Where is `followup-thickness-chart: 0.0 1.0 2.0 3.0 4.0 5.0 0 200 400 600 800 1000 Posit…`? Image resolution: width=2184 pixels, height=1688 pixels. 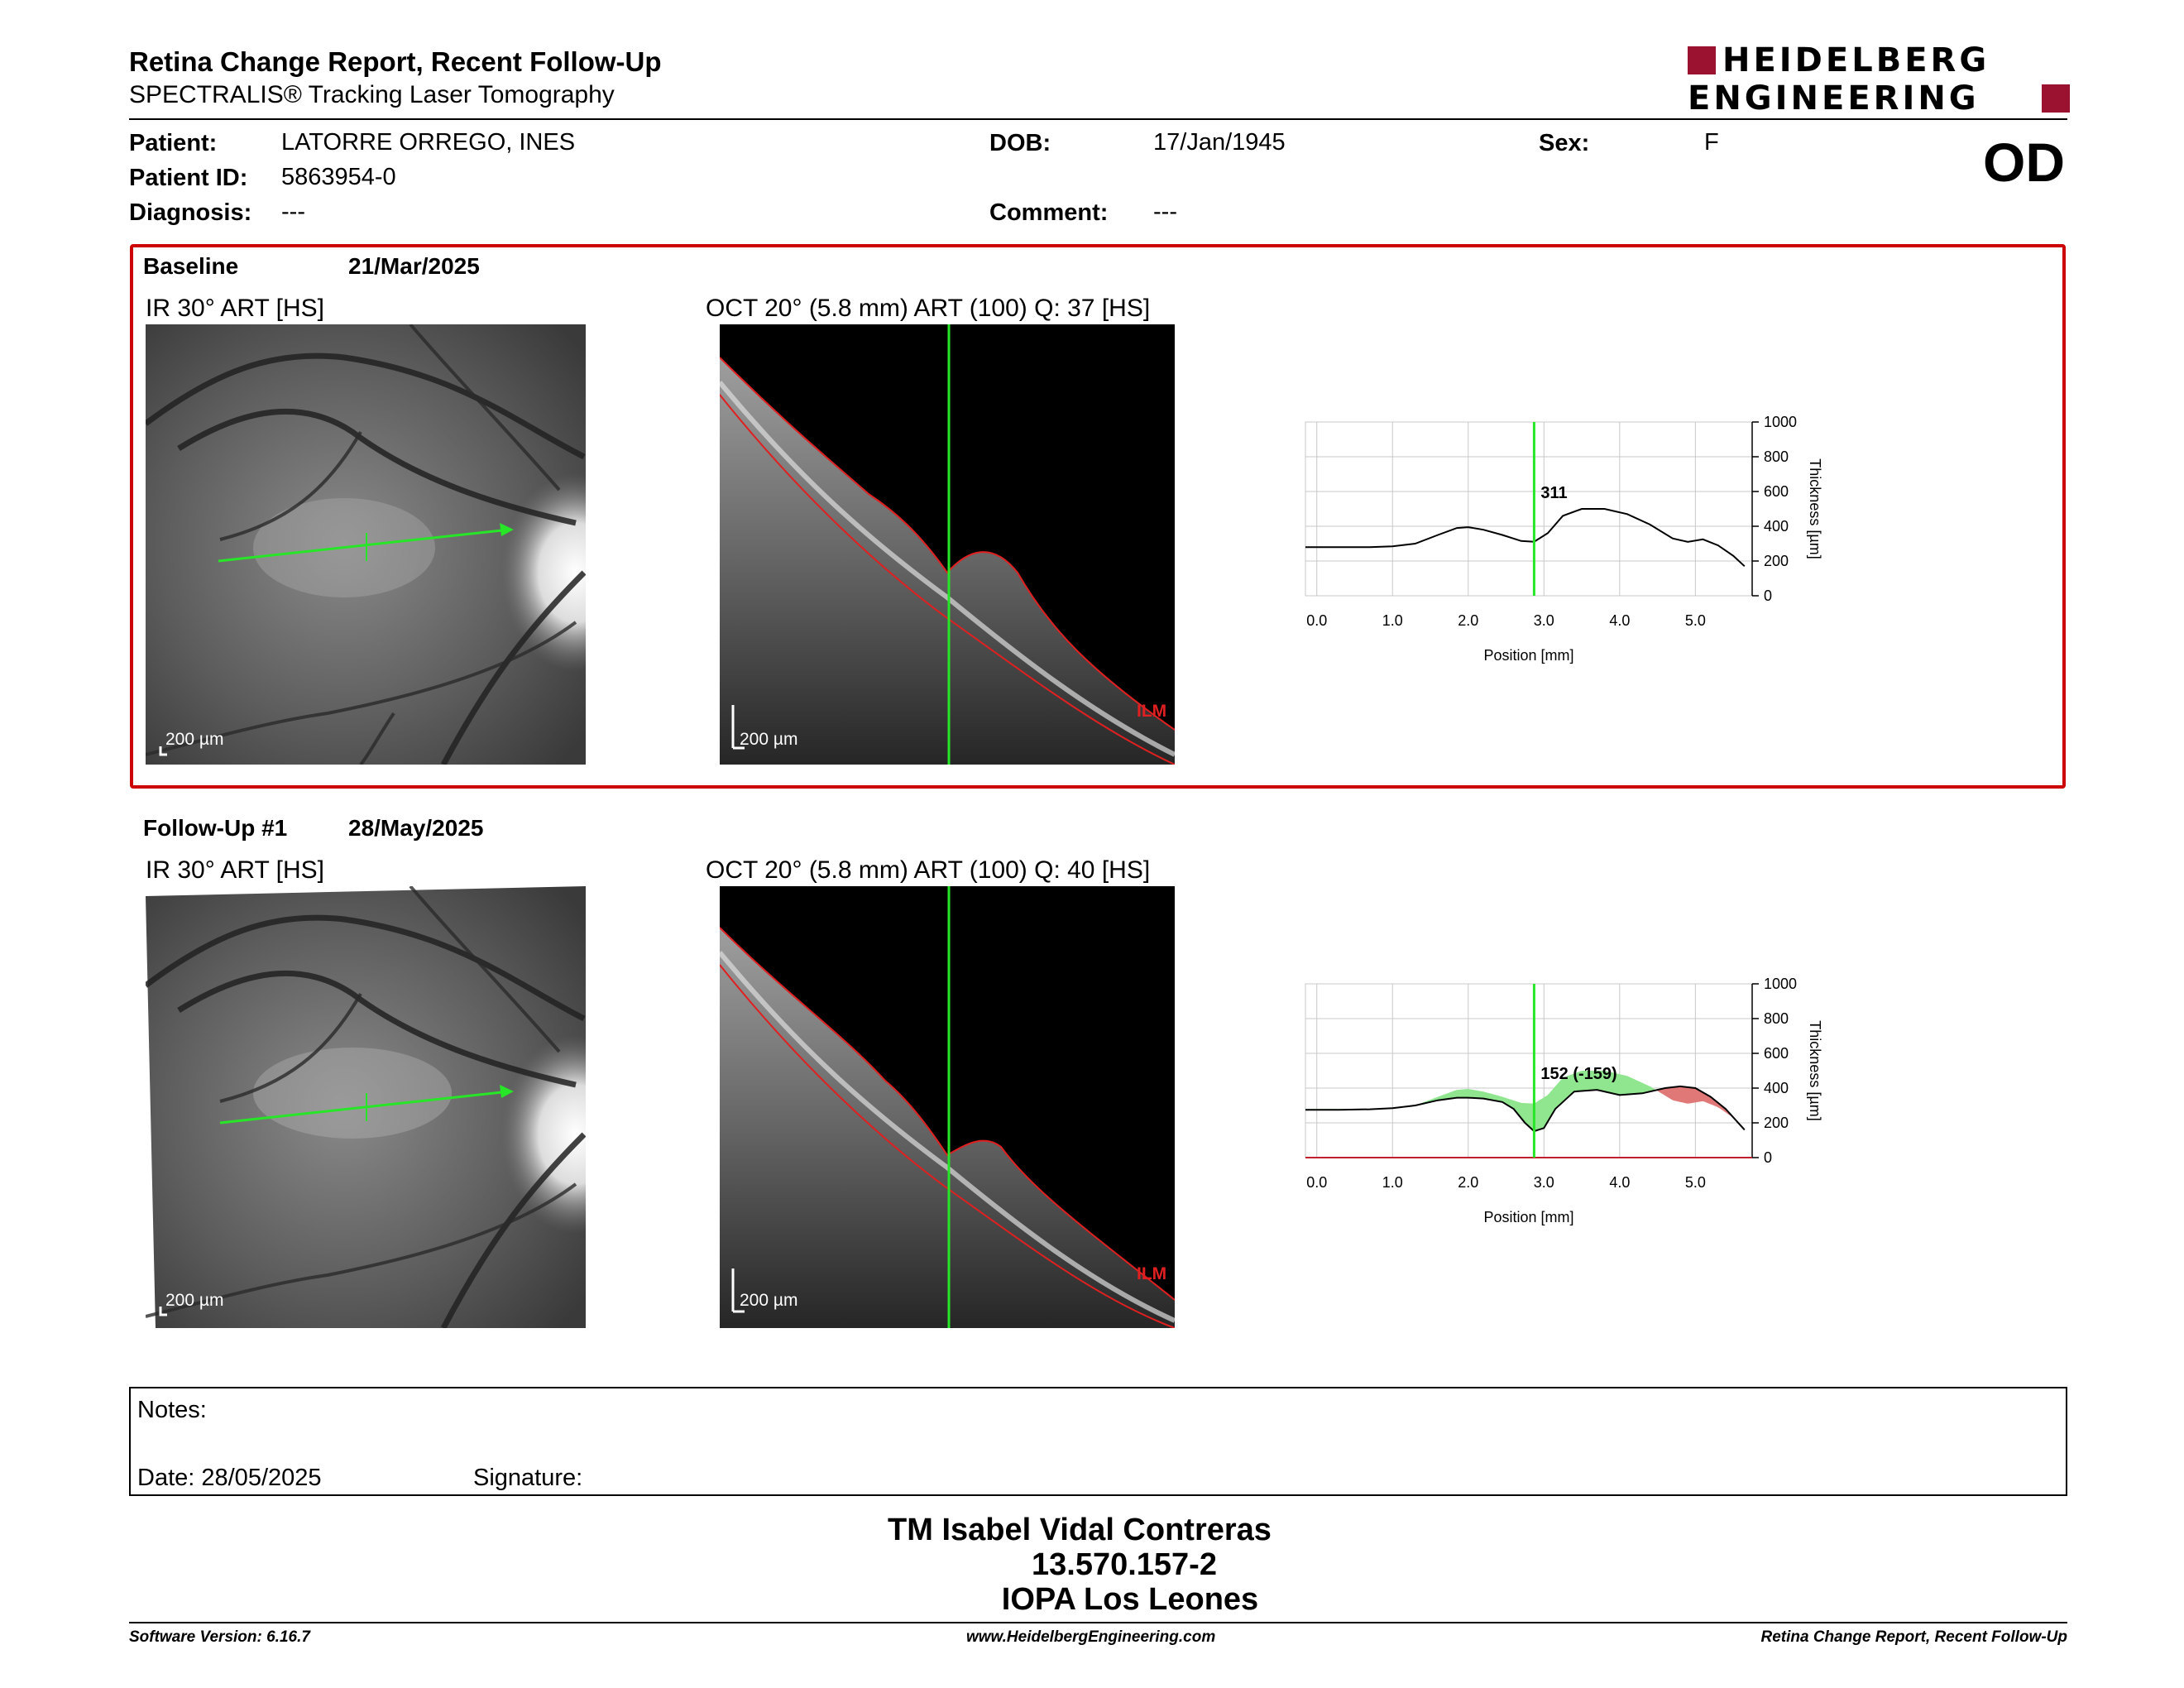 followup-thickness-chart: 0.0 1.0 2.0 3.0 4.0 5.0 0 200 400 600 800 1000 Posit… is located at coordinates (1572, 1106).